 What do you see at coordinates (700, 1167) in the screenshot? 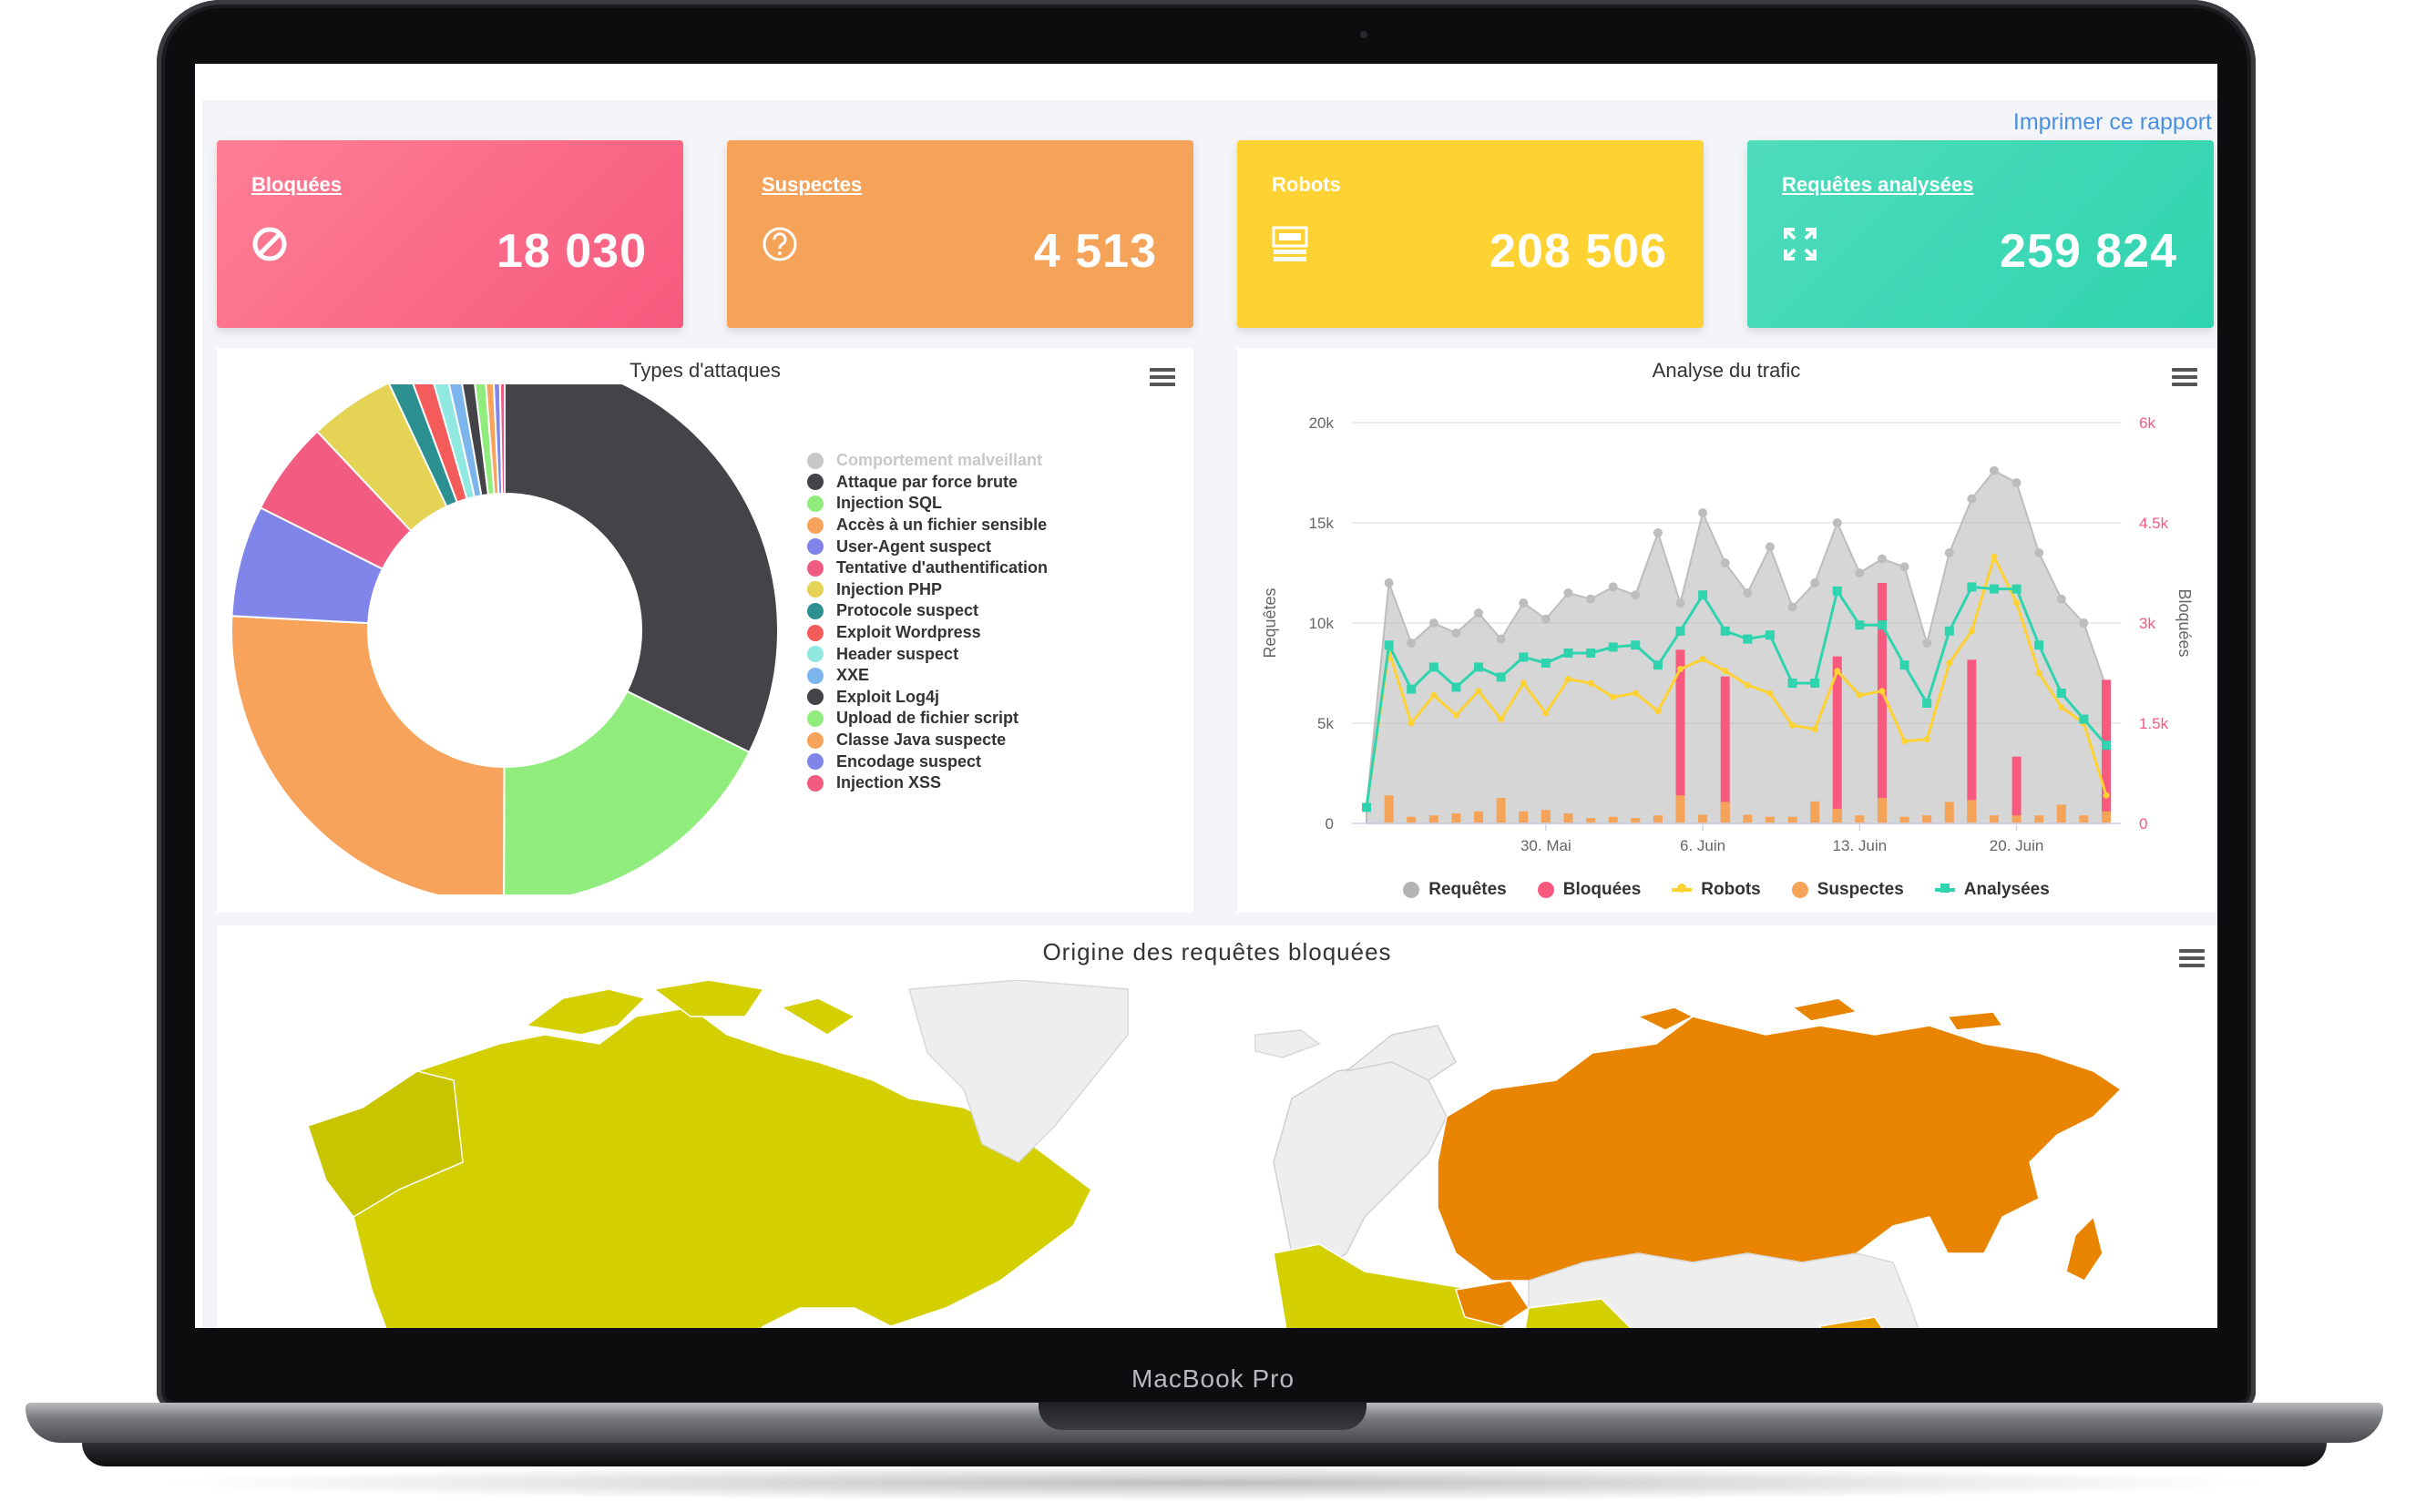
I see `map-region-north-america` at bounding box center [700, 1167].